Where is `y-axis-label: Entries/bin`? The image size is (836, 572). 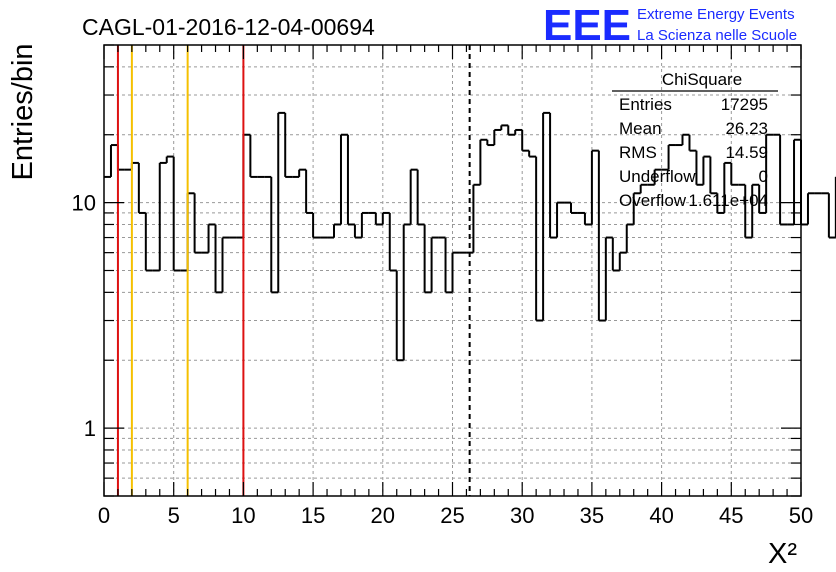
y-axis-label: Entries/bin is located at coordinates (23, 111).